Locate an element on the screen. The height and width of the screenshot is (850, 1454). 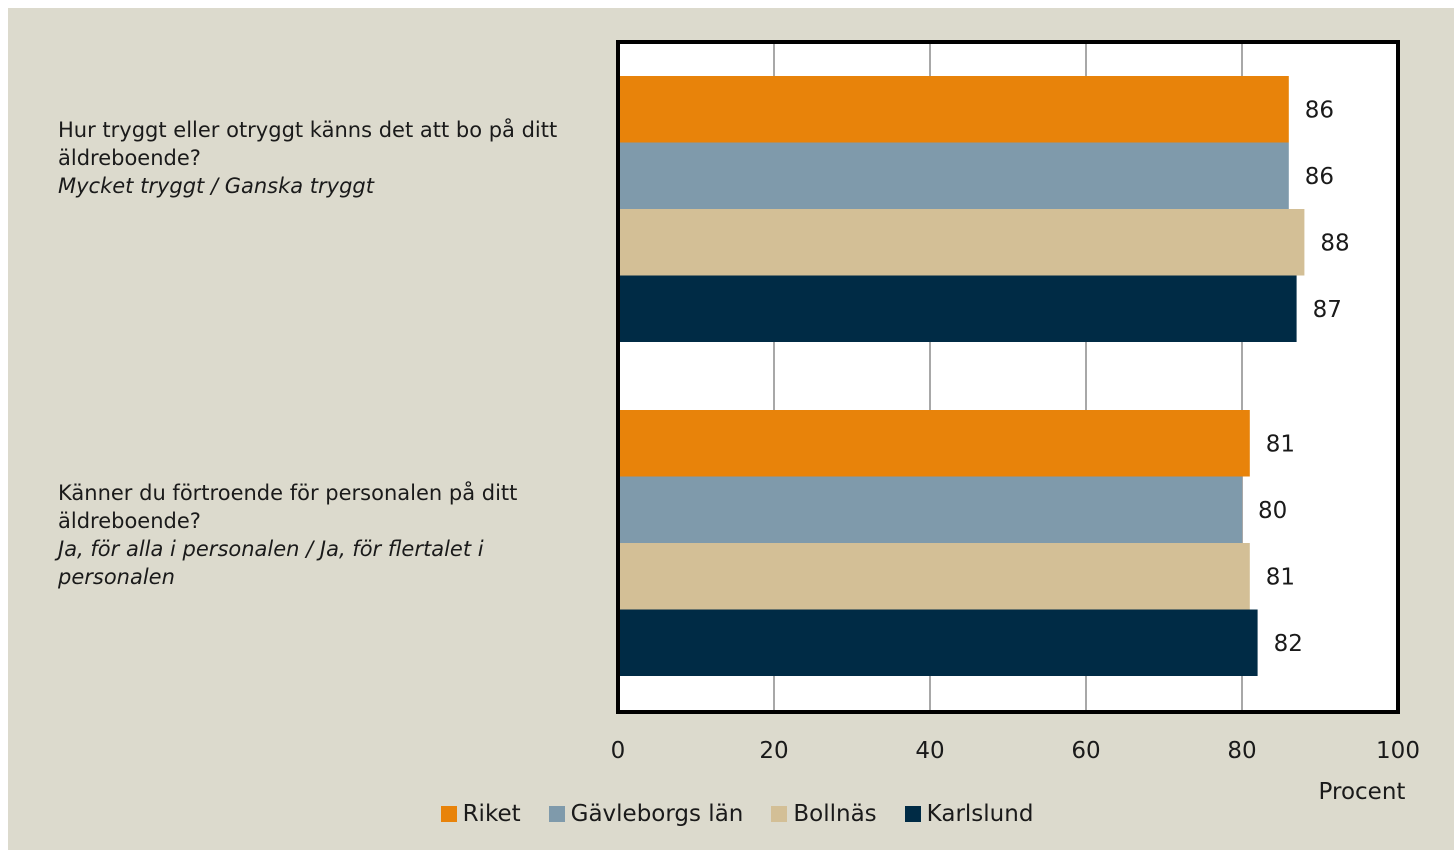
legend-item-gavleborgs-lan: Gävleborgs län is located at coordinates (646, 814).